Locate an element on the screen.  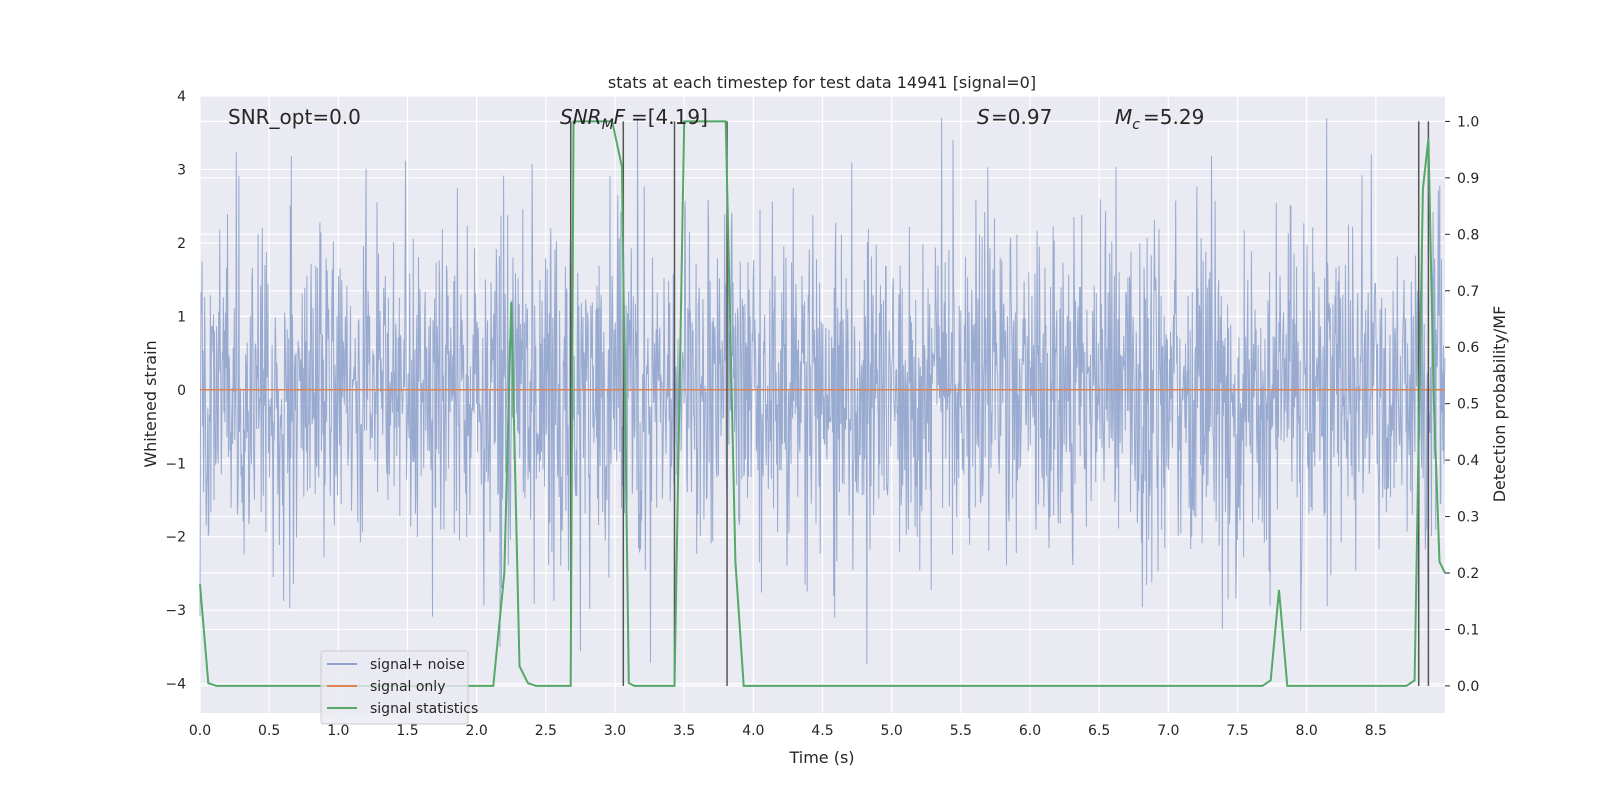
x-tick-label: 1.5 is located at coordinates (407, 731).